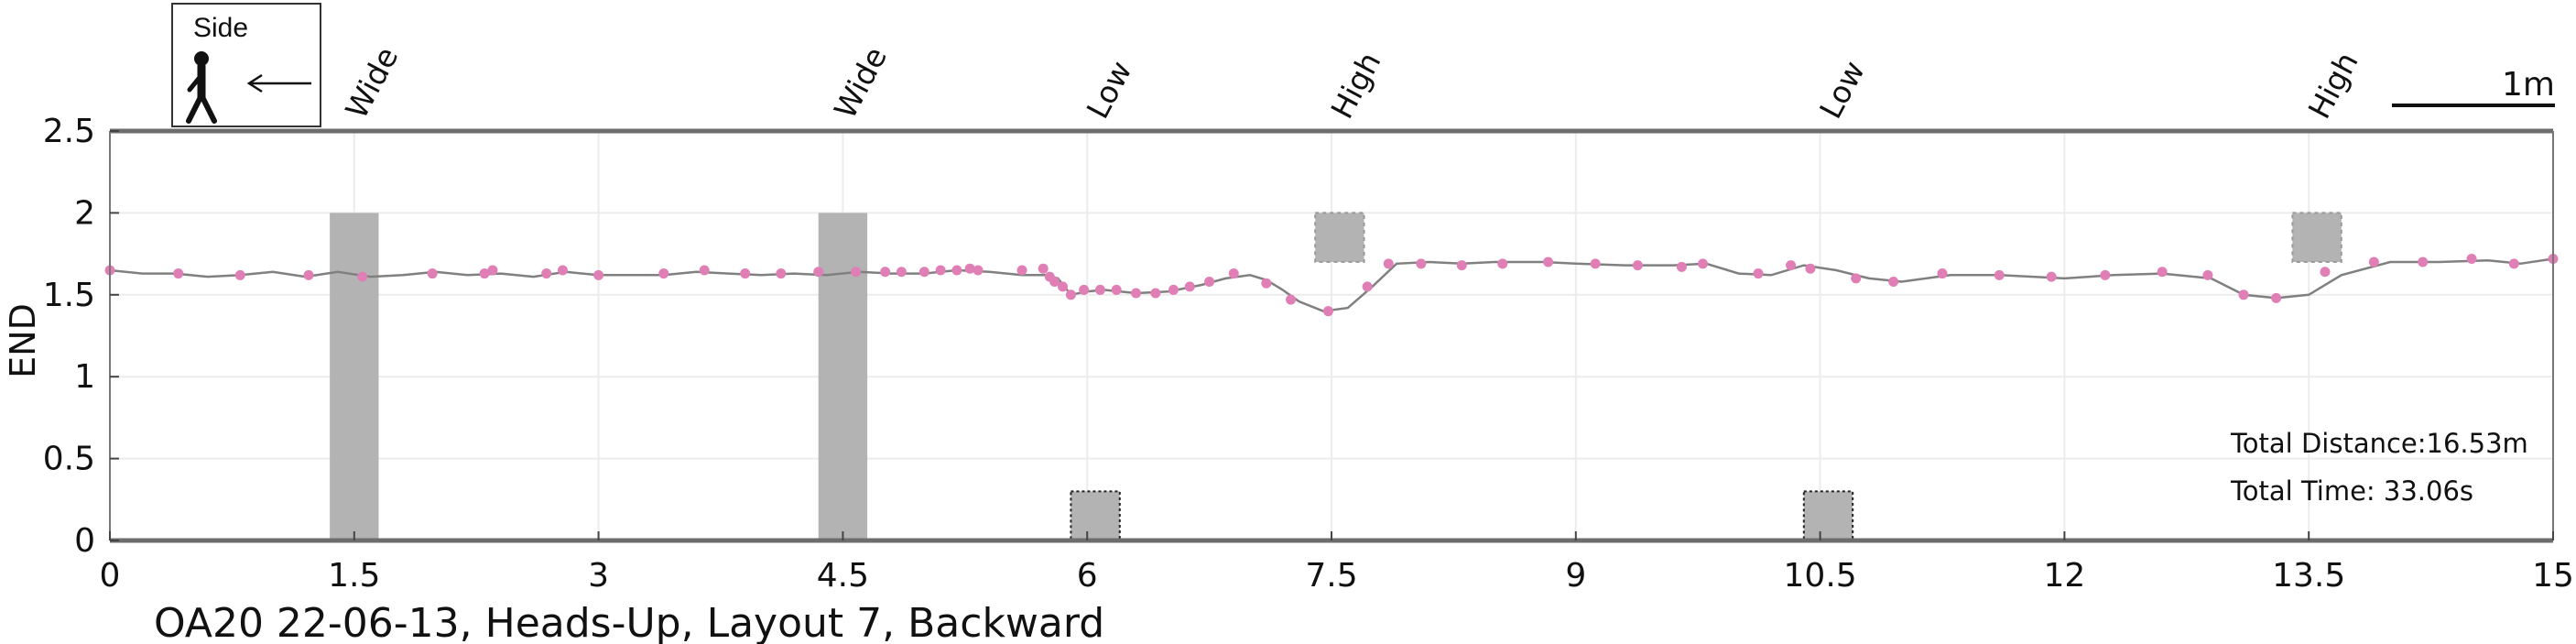  I want to click on scale-bar: 1m, so click(2473, 87).